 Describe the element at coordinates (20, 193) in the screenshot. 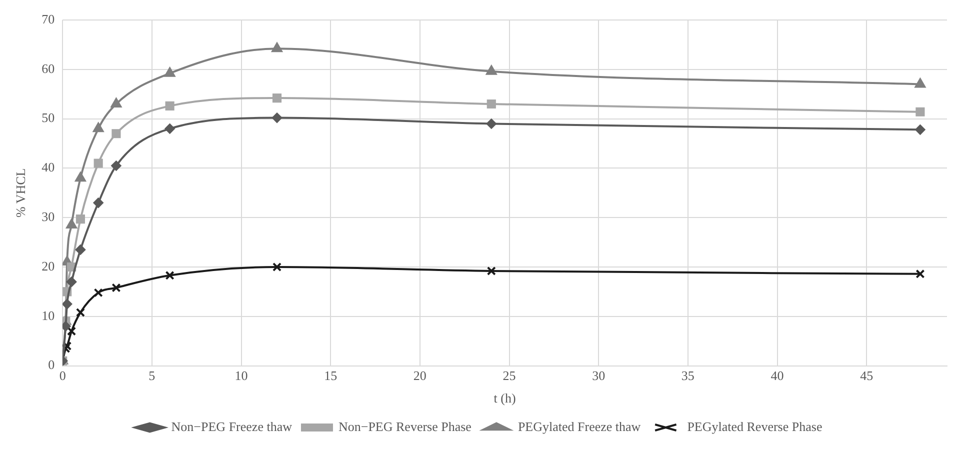

I see `y-axis-title: % VHCL` at that location.